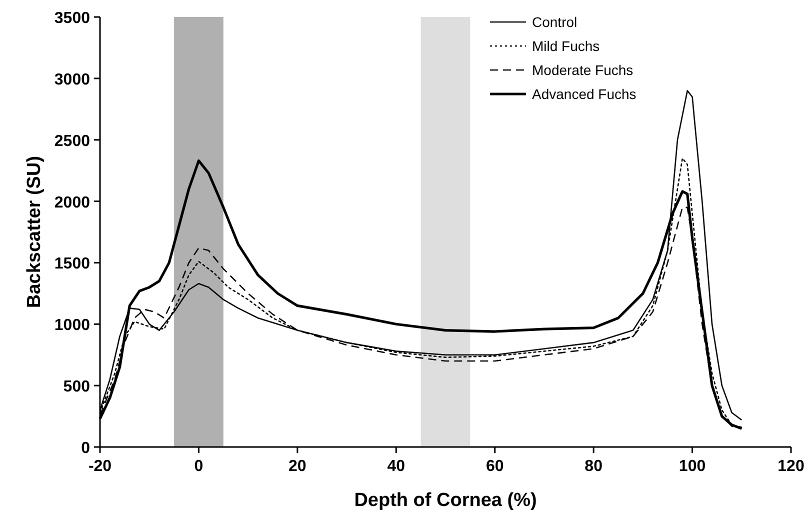 The height and width of the screenshot is (518, 811). What do you see at coordinates (791, 466) in the screenshot?
I see `x-tick-label: 120` at bounding box center [791, 466].